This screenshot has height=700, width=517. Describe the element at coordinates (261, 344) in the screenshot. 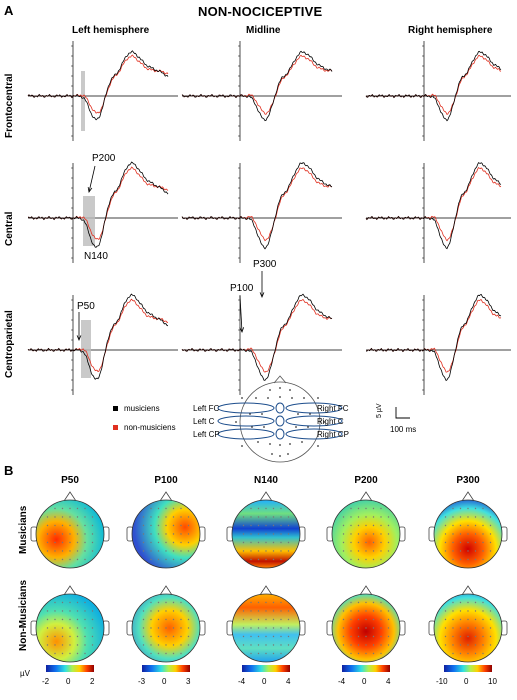

I see `erp-panel-r2-c1` at that location.